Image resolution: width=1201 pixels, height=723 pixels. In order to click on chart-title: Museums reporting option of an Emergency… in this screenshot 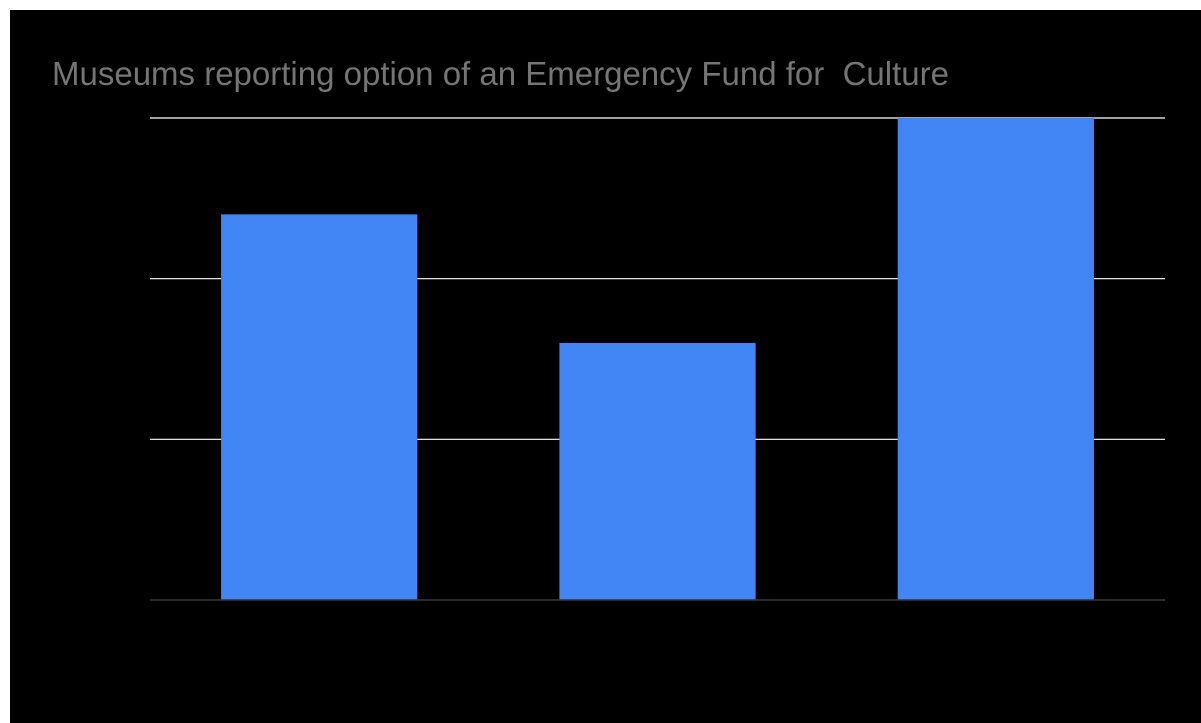, I will do `click(500, 73)`.